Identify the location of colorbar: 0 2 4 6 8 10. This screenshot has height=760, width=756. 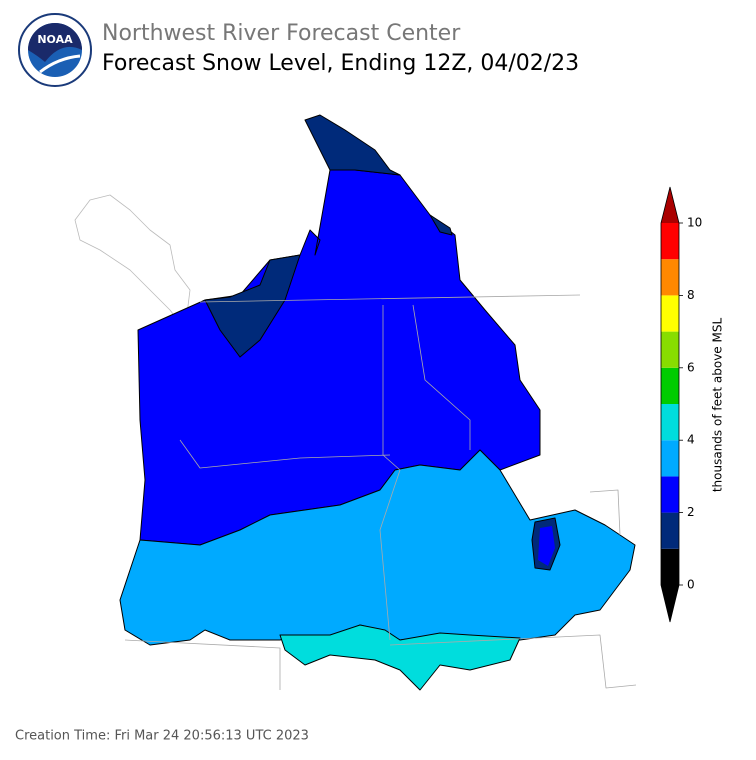
(681, 404).